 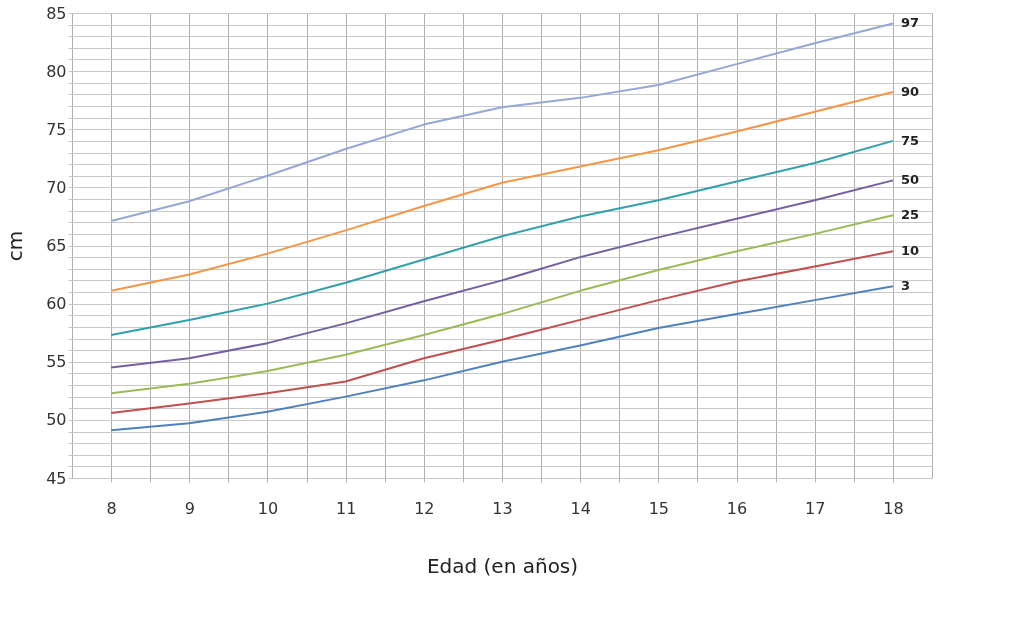 What do you see at coordinates (346, 508) in the screenshot?
I see `x-tick-label: 11` at bounding box center [346, 508].